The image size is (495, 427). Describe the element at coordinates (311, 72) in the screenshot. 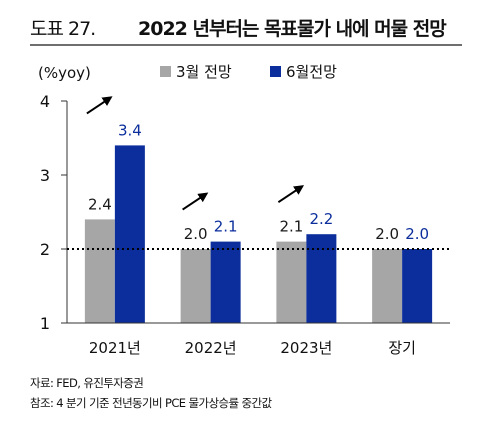

I see `legend-label: 6월전망` at that location.